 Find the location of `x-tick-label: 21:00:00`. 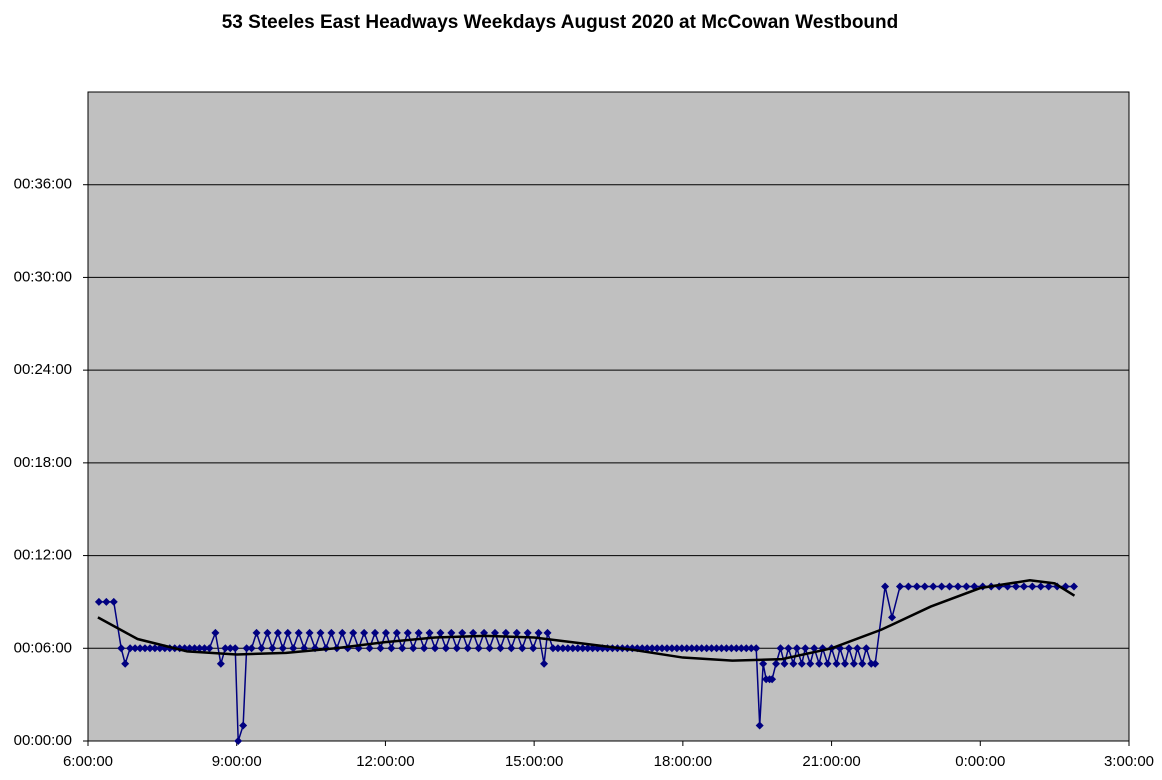

x-tick-label: 21:00:00 is located at coordinates (831, 761).